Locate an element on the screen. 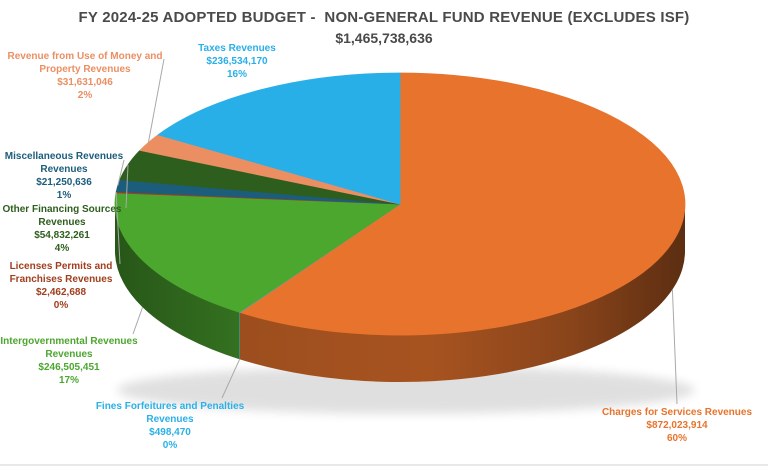 The height and width of the screenshot is (466, 768). pie-shadow is located at coordinates (406, 390).